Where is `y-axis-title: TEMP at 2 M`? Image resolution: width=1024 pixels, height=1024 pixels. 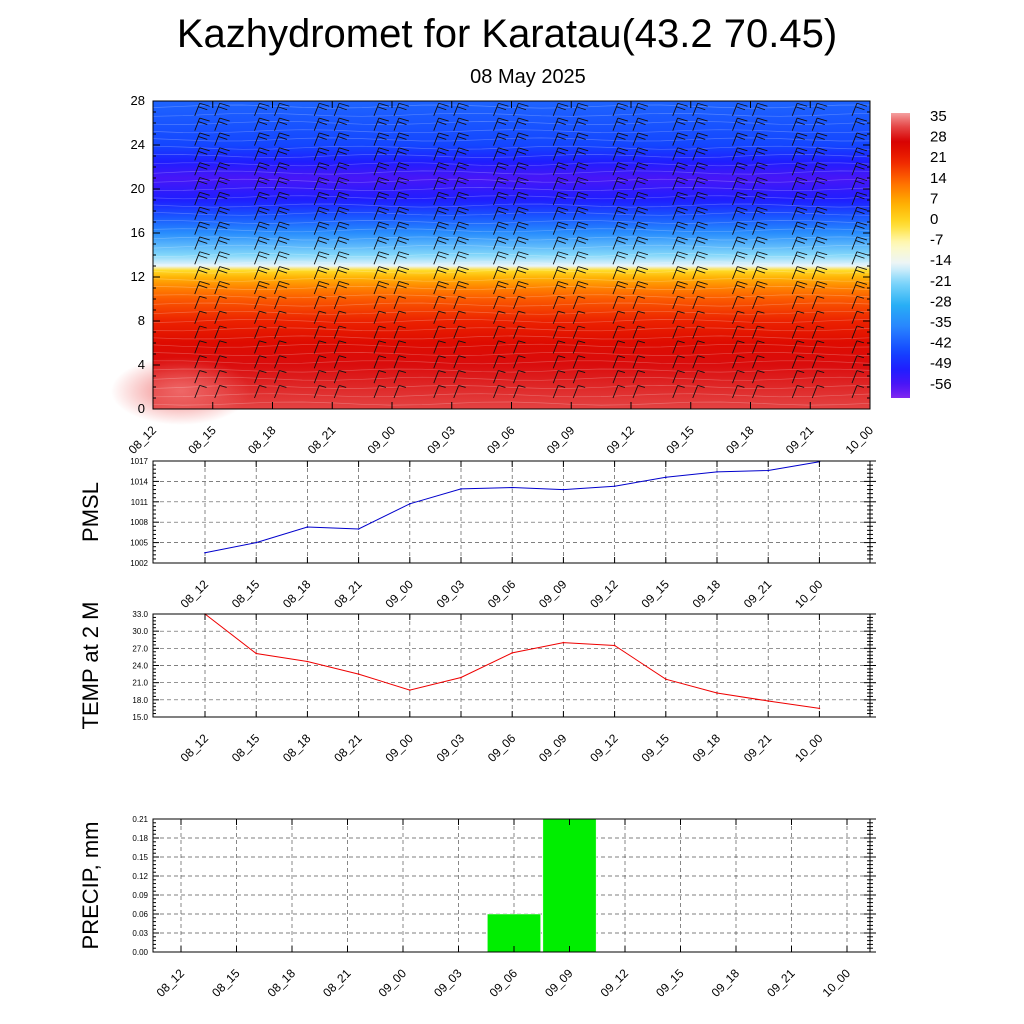 y-axis-title: TEMP at 2 M is located at coordinates (90, 666).